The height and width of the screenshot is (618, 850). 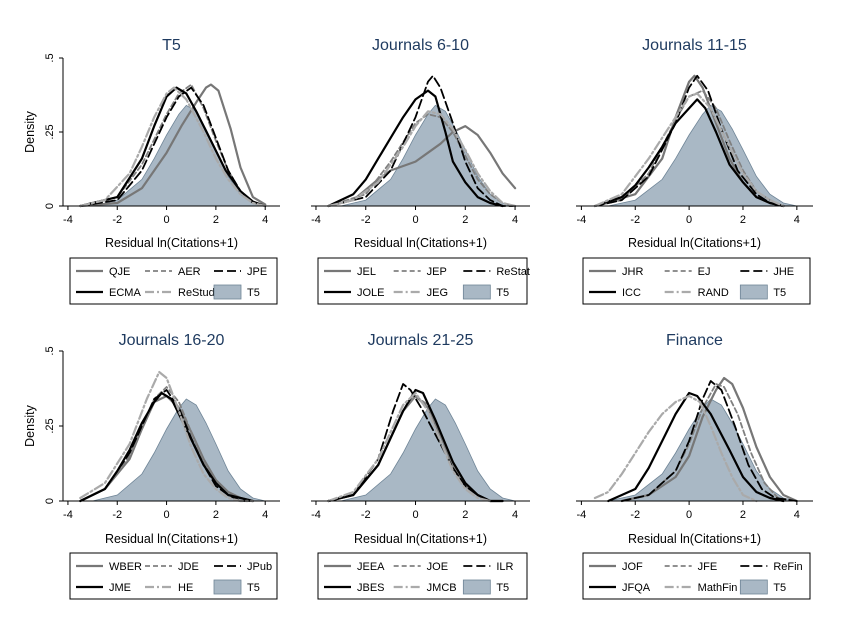 I want to click on legend: JHR EJ JHE ICC RAND T5, so click(x=696, y=281).